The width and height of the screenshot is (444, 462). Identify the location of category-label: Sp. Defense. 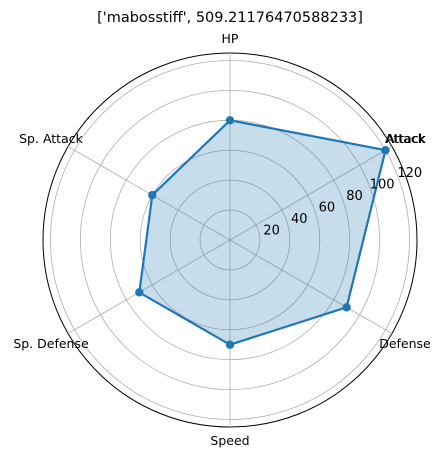
(51, 343).